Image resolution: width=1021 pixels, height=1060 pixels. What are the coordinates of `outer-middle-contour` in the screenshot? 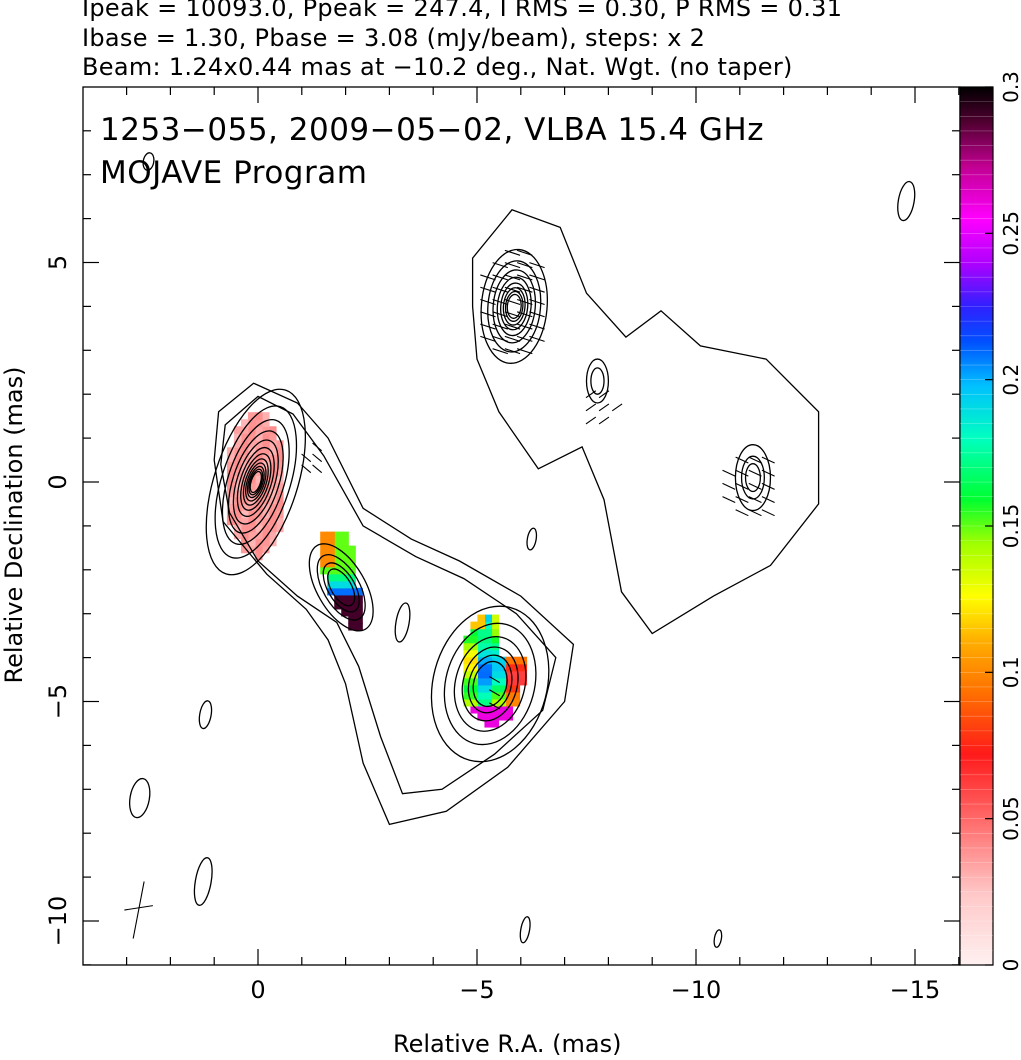 It's located at (597, 381).